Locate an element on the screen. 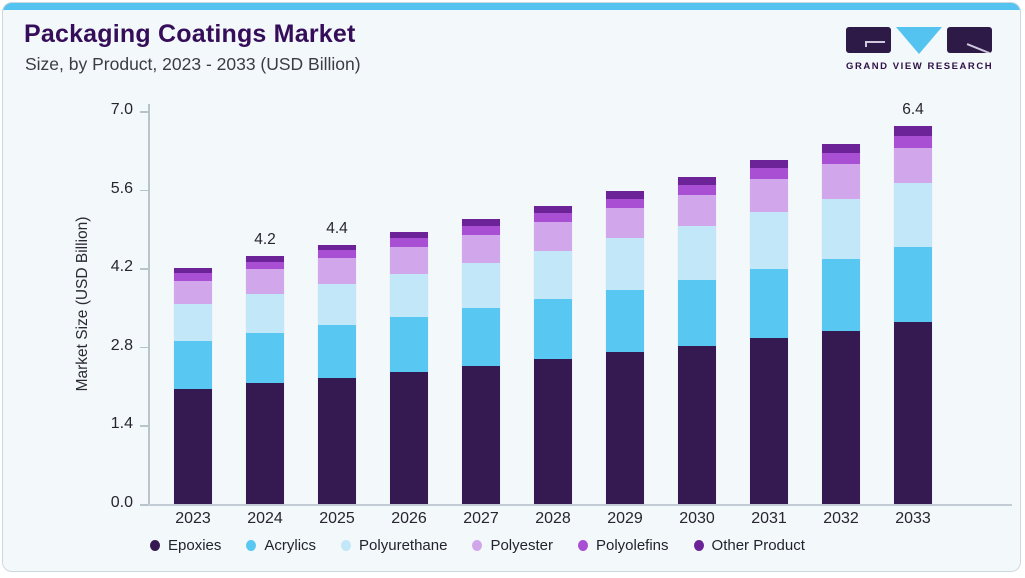 The image size is (1025, 578). x-tick-label: 2026 is located at coordinates (409, 518).